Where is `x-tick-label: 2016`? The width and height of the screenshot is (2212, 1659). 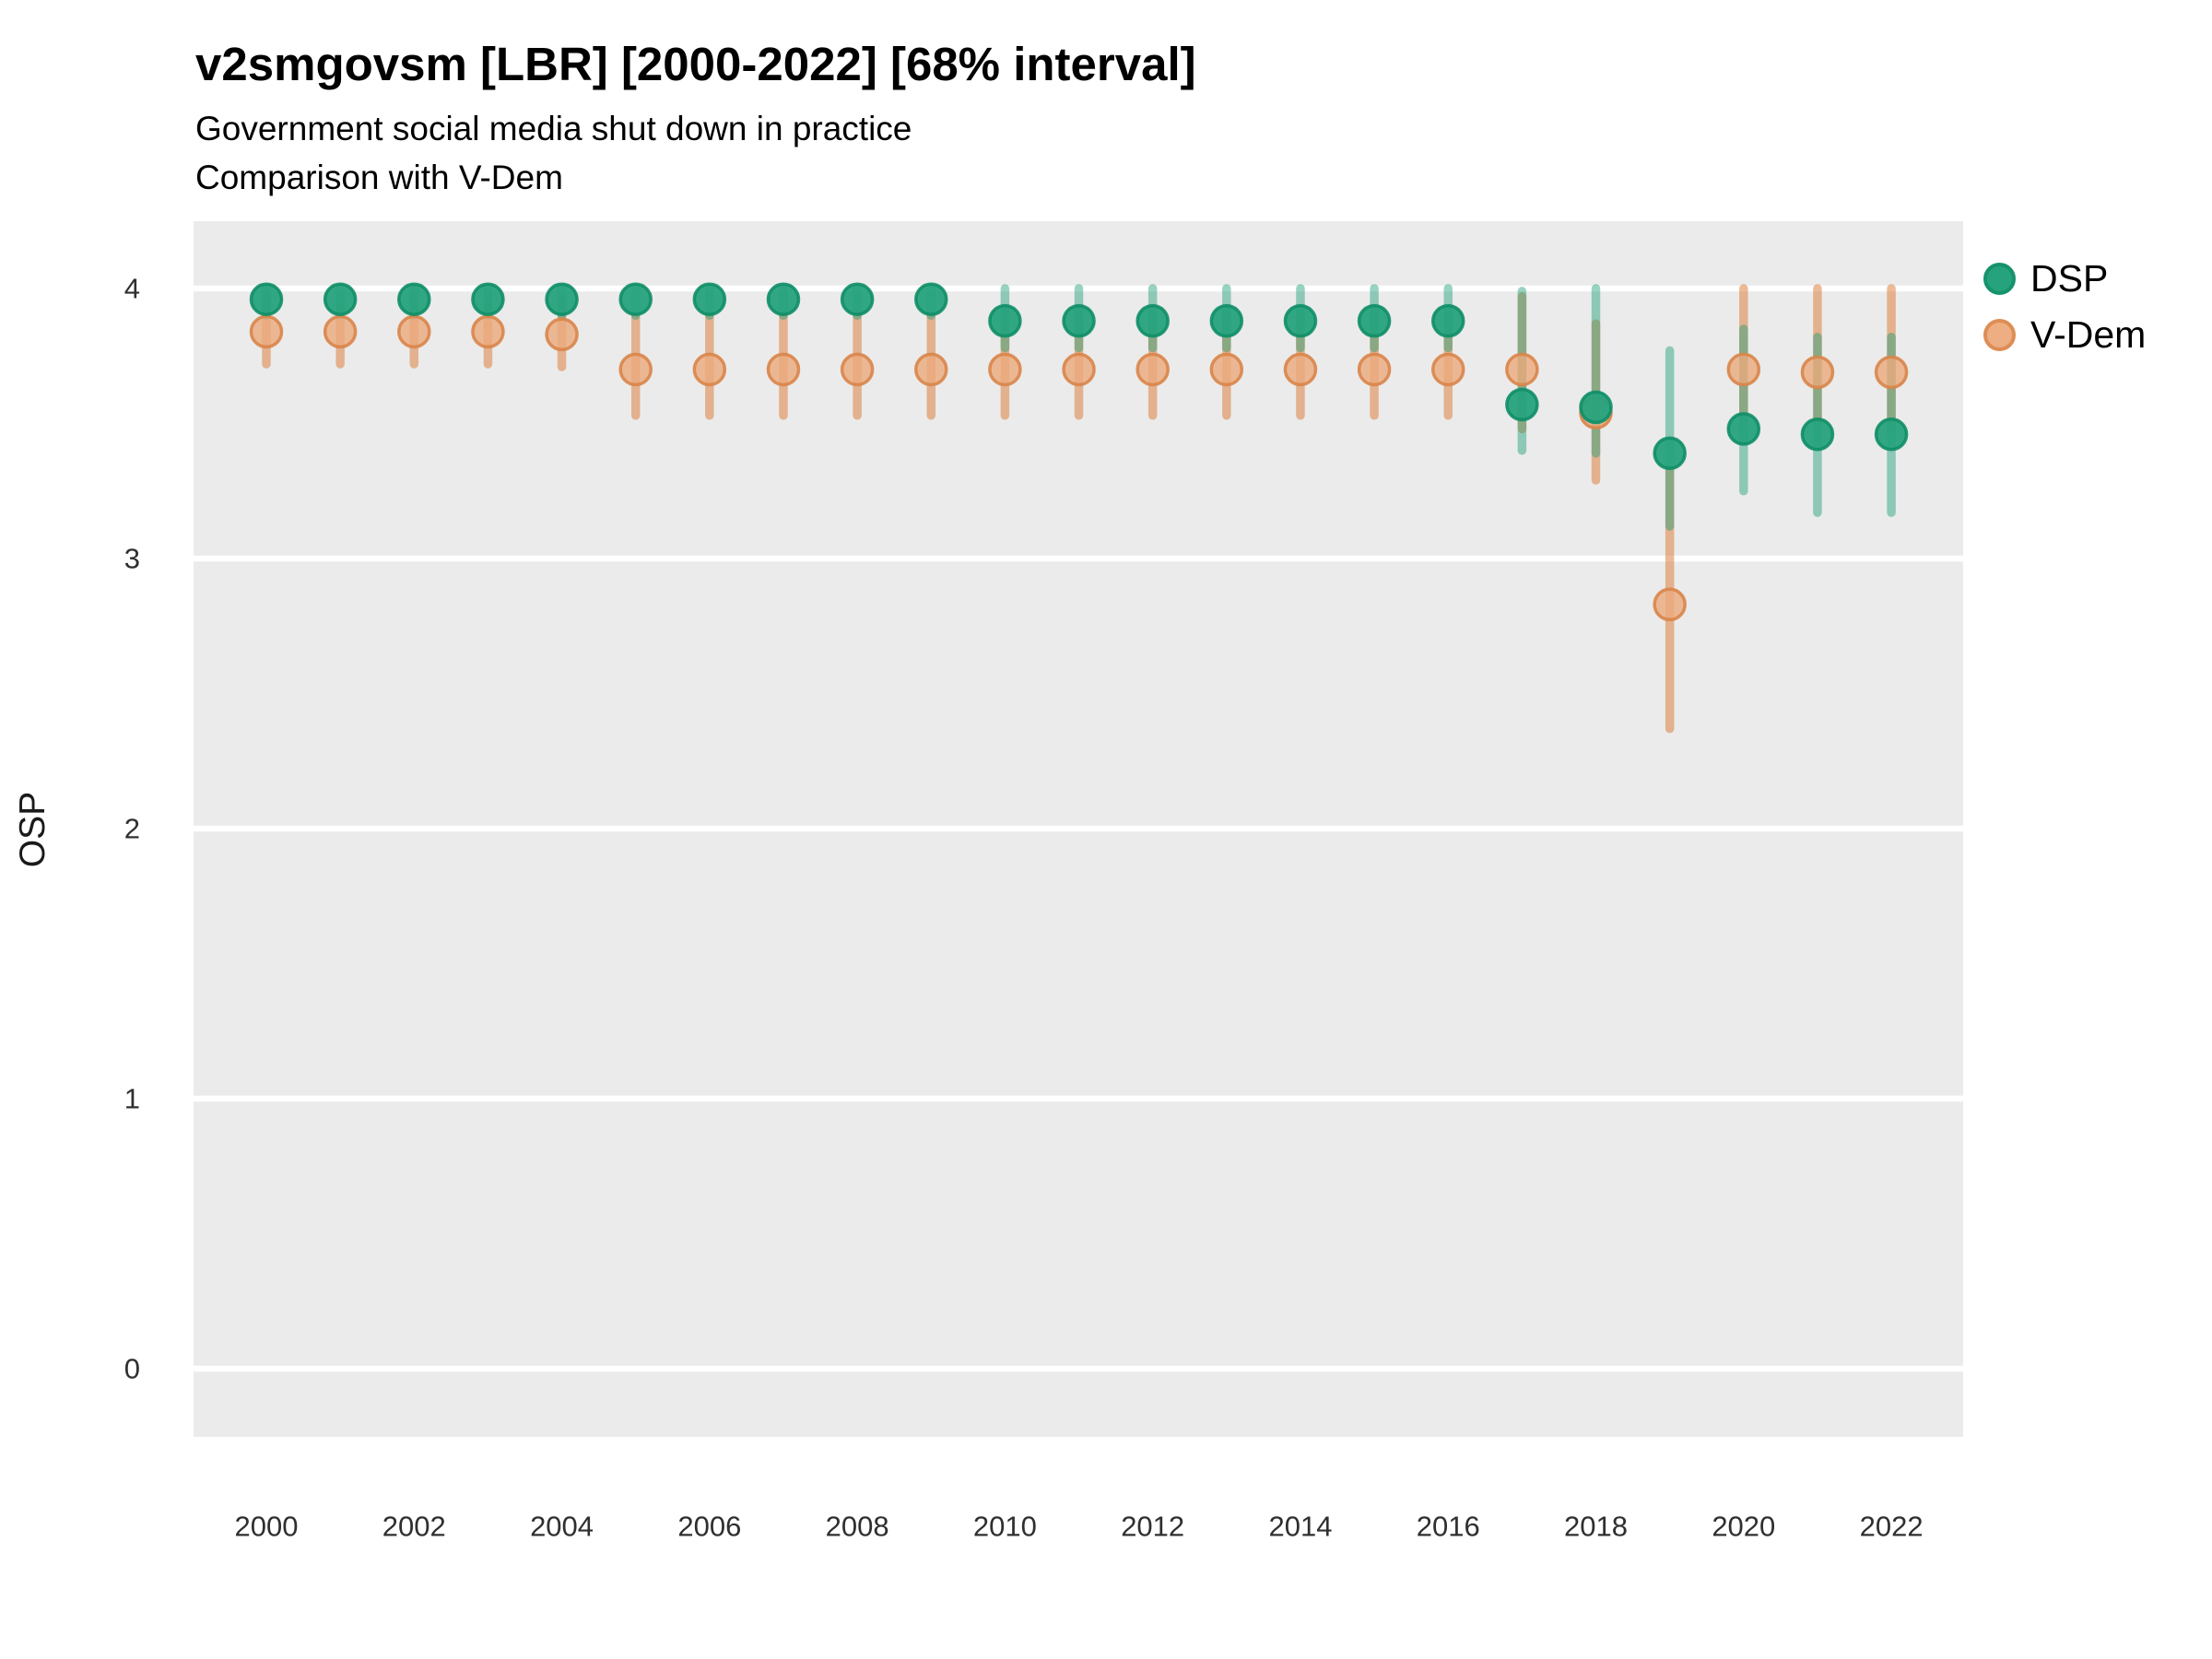
x-tick-label: 2016 is located at coordinates (1448, 1527).